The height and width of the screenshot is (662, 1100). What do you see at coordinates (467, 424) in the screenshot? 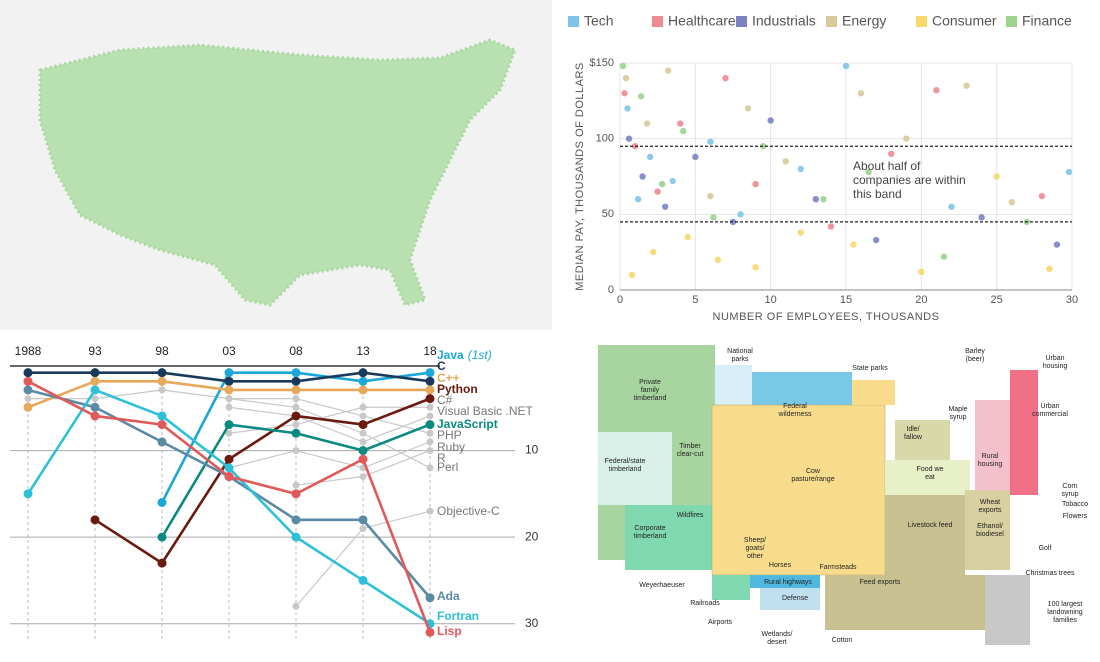
I see `series-name: JavaScript` at bounding box center [467, 424].